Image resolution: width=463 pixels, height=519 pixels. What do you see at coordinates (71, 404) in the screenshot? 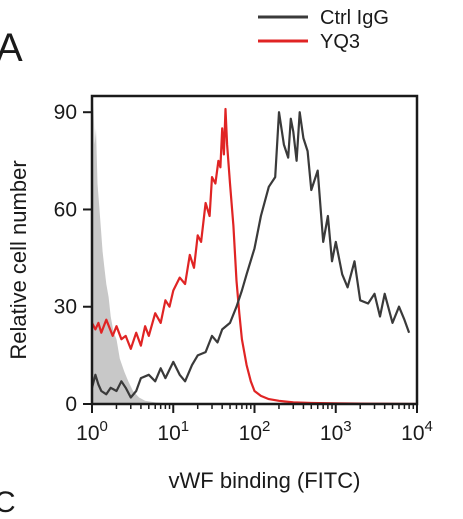
I see `y-tick-label: 0` at bounding box center [71, 404].